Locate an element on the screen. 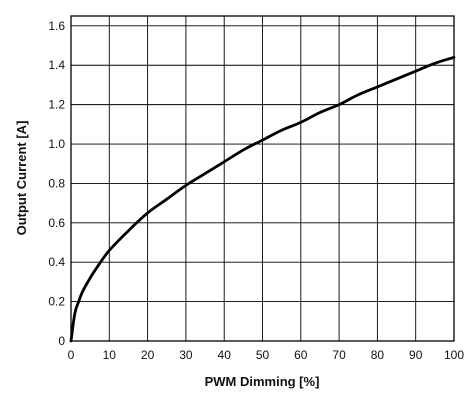 The image size is (470, 401). x-tick-label: 30 is located at coordinates (186, 355).